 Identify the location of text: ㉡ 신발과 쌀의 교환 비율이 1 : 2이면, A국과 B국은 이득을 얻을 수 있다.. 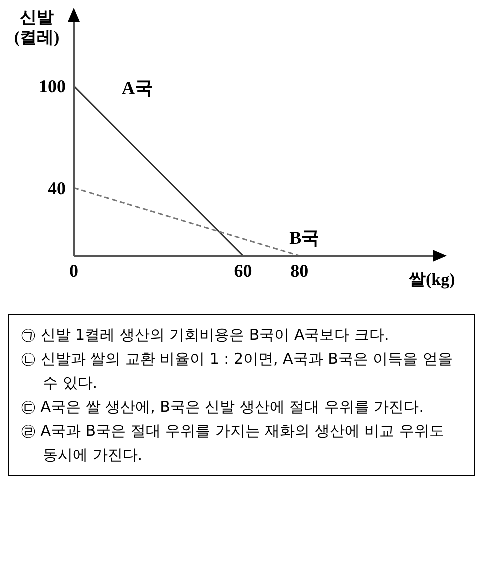
(237, 371).